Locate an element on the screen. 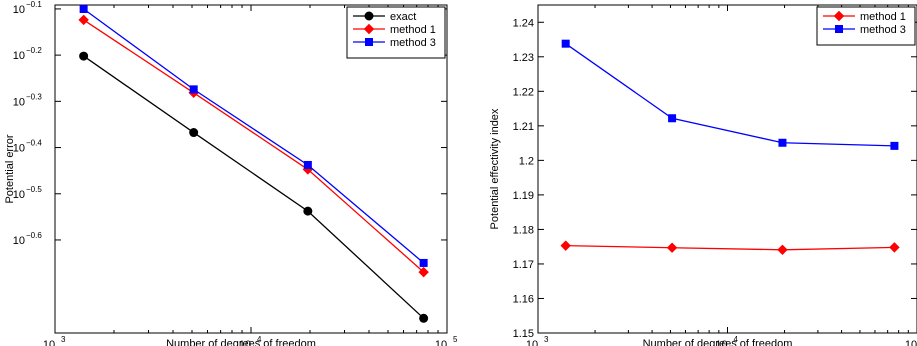  y-tick-label: 1.19 is located at coordinates (523, 196).